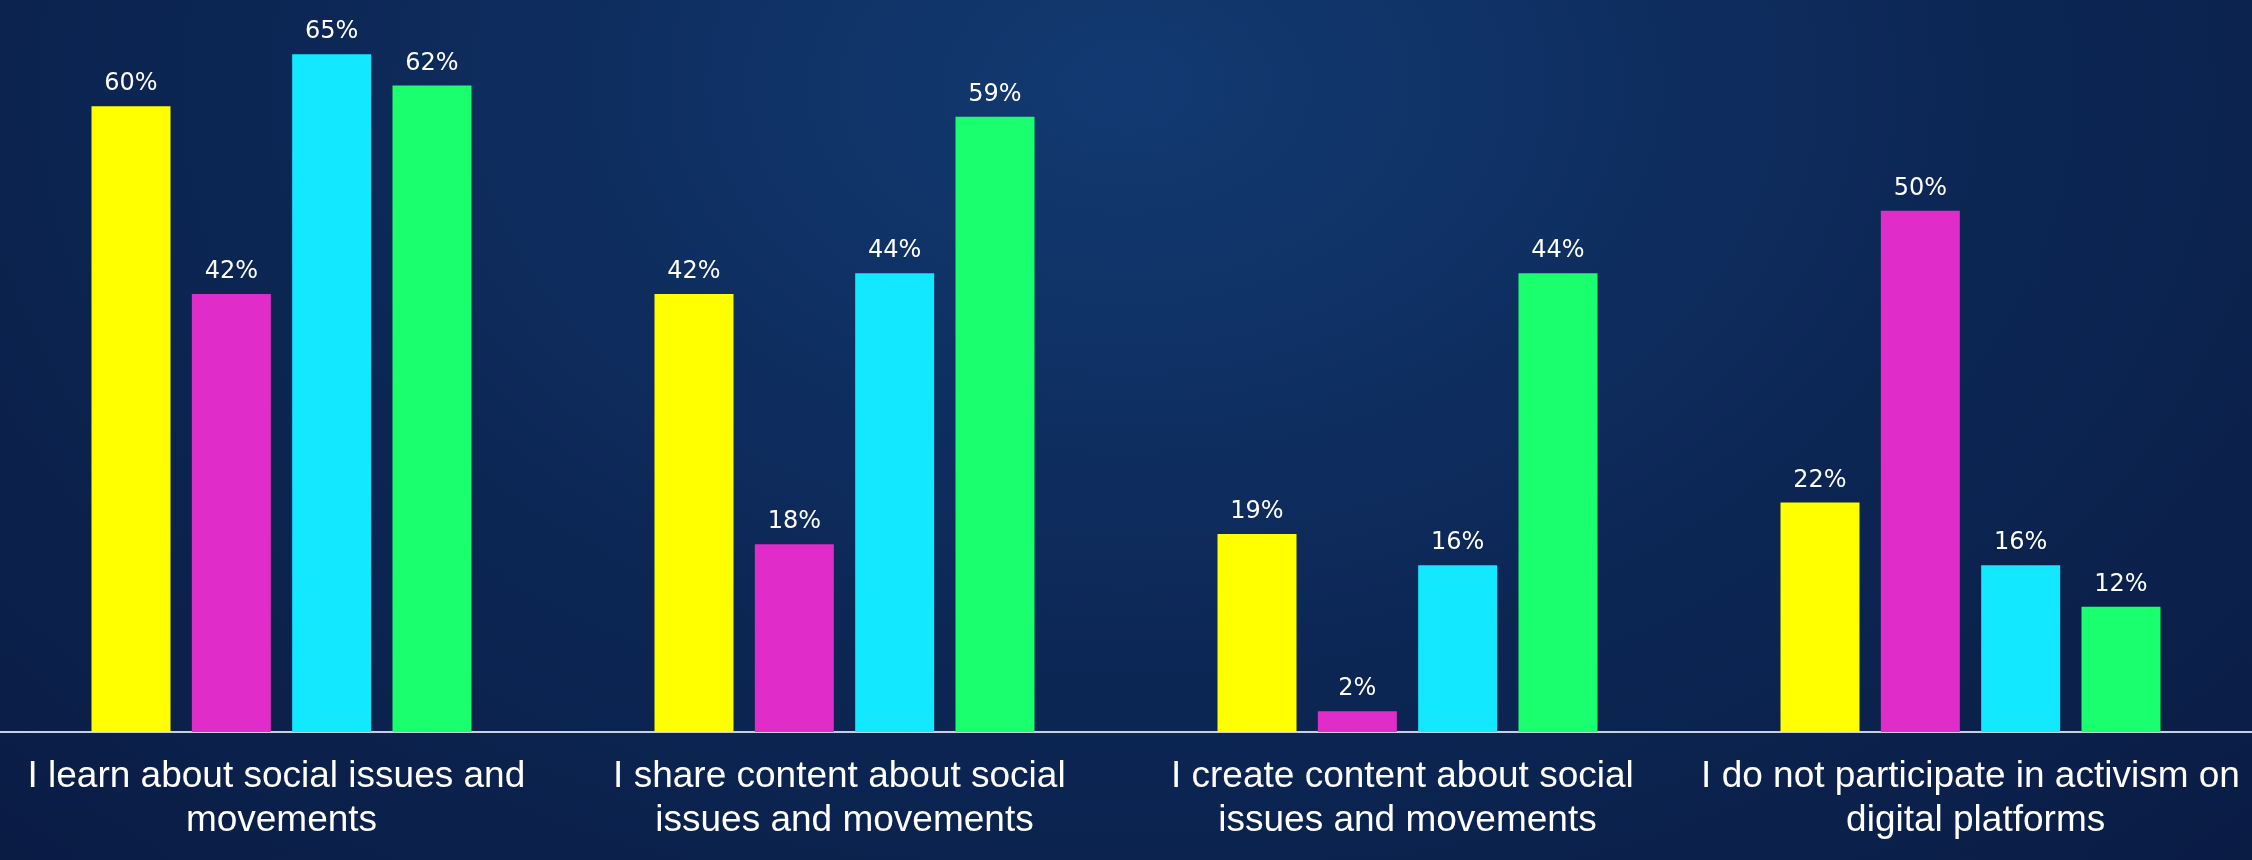 This screenshot has width=2252, height=860. What do you see at coordinates (432, 61) in the screenshot?
I see `data-label: 62%` at bounding box center [432, 61].